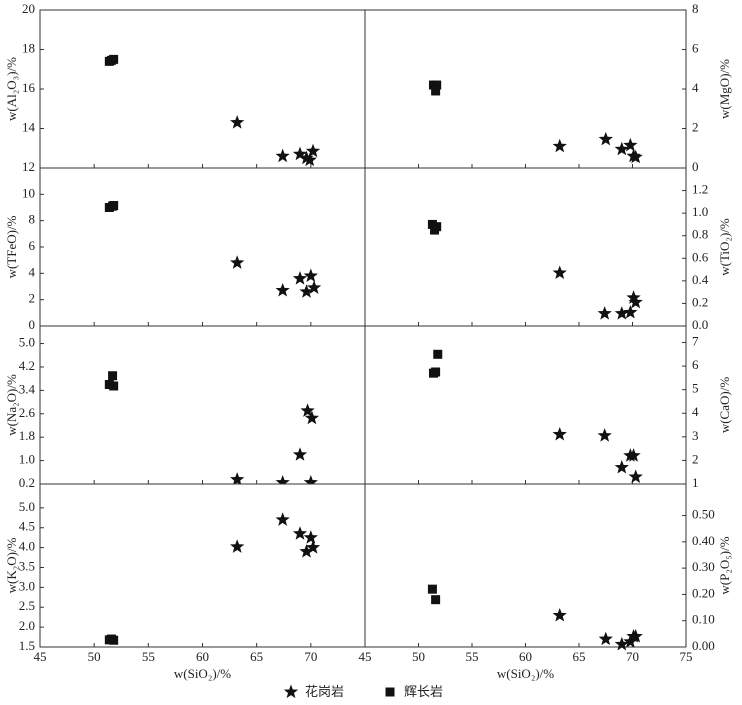 The width and height of the screenshot is (742, 705). Describe the element at coordinates (27, 526) in the screenshot. I see `y-tick-label: 4.5` at that location.